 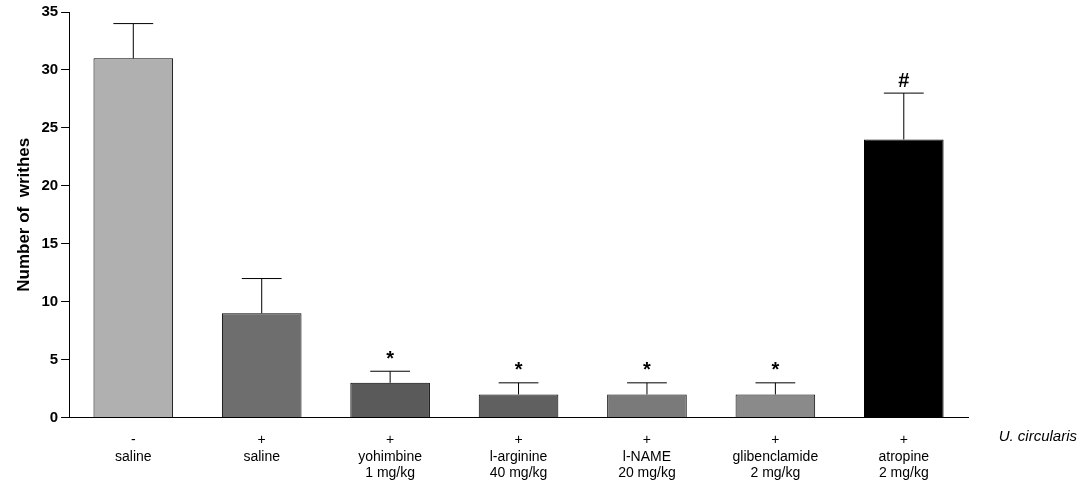 I want to click on y-axis-title: Number of writhes, so click(x=23, y=214).